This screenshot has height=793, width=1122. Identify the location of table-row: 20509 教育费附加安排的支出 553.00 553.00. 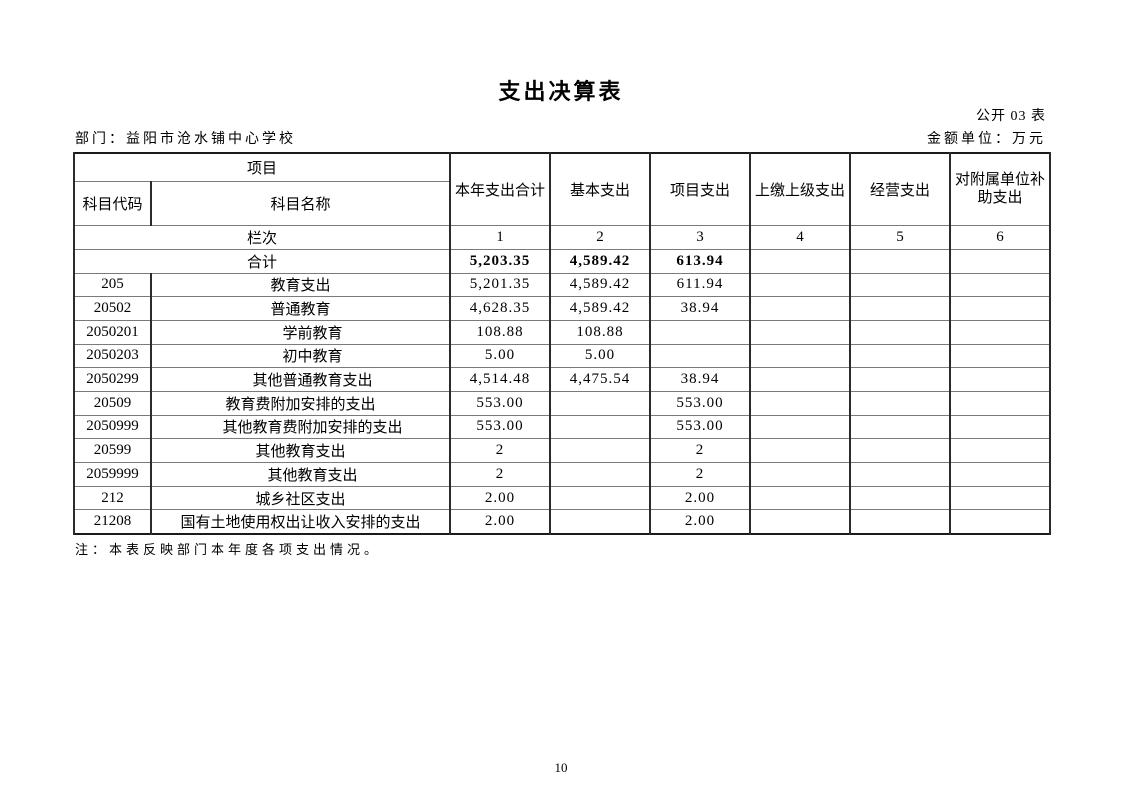
(562, 403).